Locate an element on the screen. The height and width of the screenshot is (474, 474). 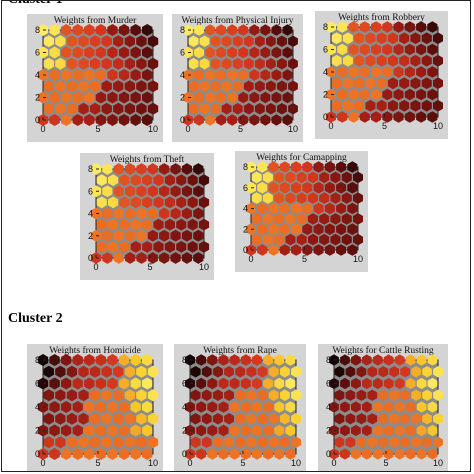
y-tick-label: 4 is located at coordinates (325, 72).